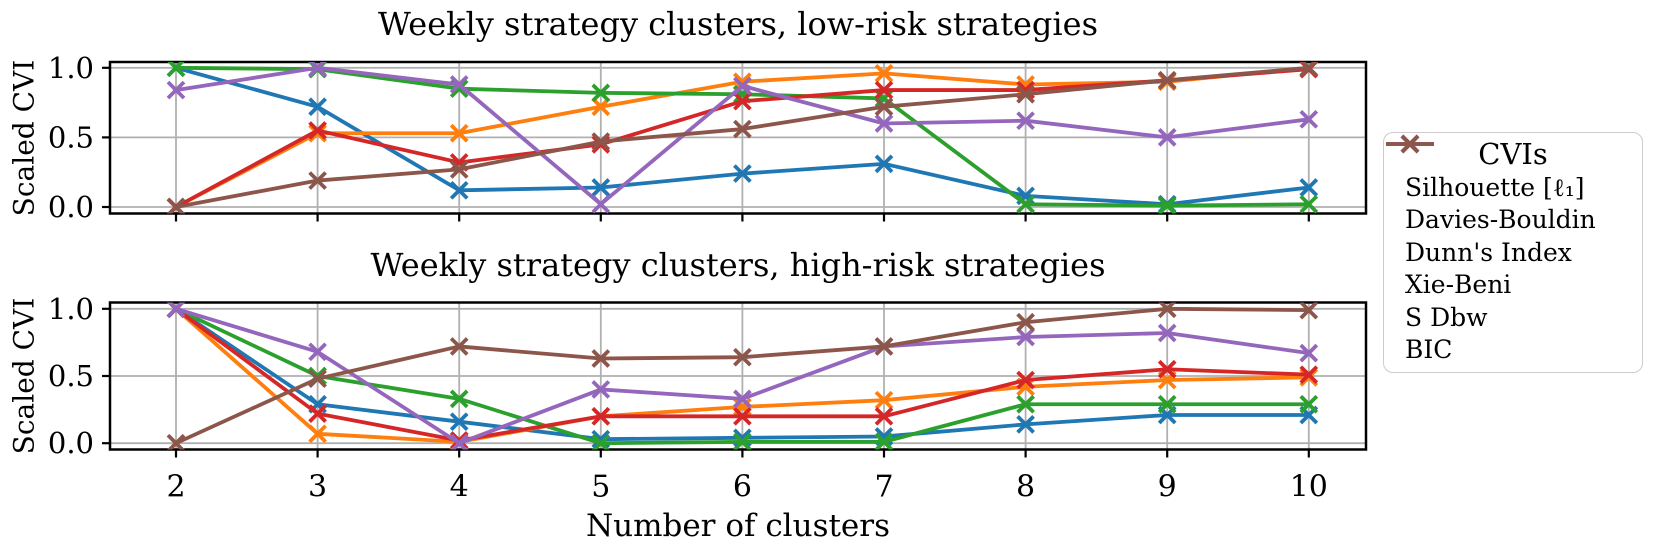 This screenshot has height=554, width=1662. What do you see at coordinates (1488, 252) in the screenshot?
I see `legend-entry-label: Dunn's Index` at bounding box center [1488, 252].